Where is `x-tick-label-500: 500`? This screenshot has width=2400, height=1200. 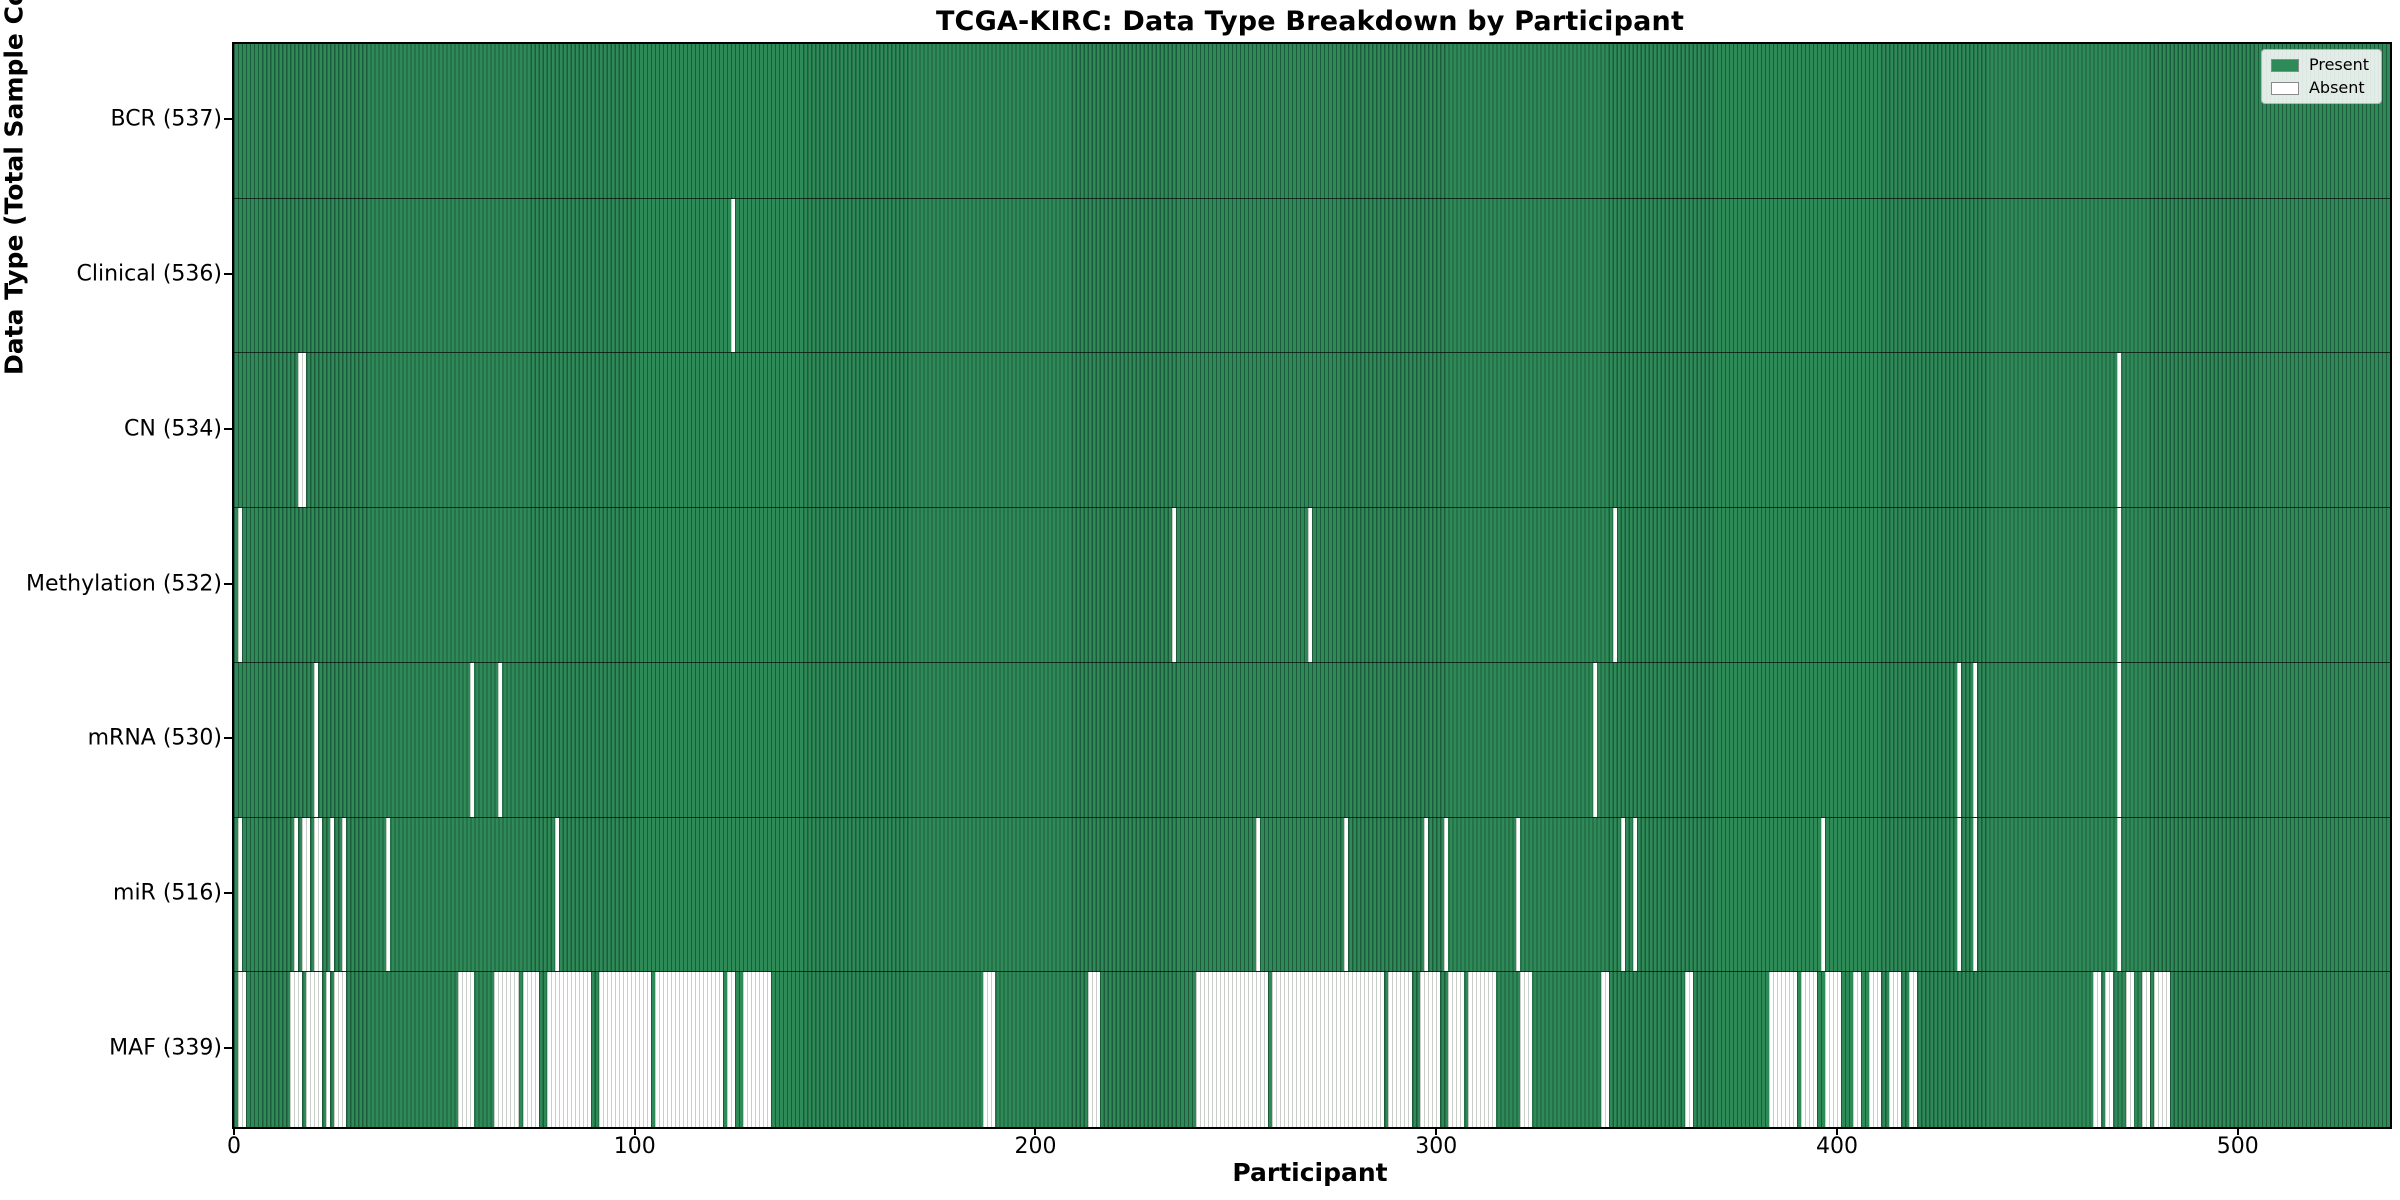
x-tick-label-500: 500 is located at coordinates (2237, 1146).